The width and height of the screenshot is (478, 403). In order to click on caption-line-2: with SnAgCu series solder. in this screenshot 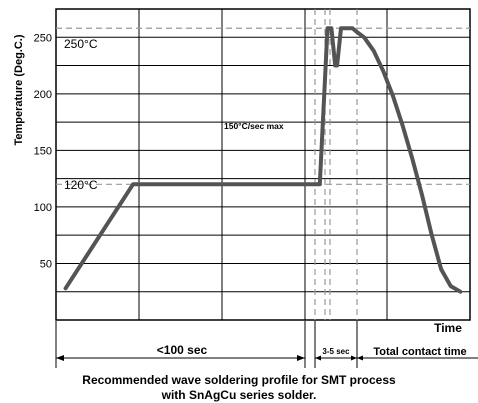, I will do `click(239, 395)`.